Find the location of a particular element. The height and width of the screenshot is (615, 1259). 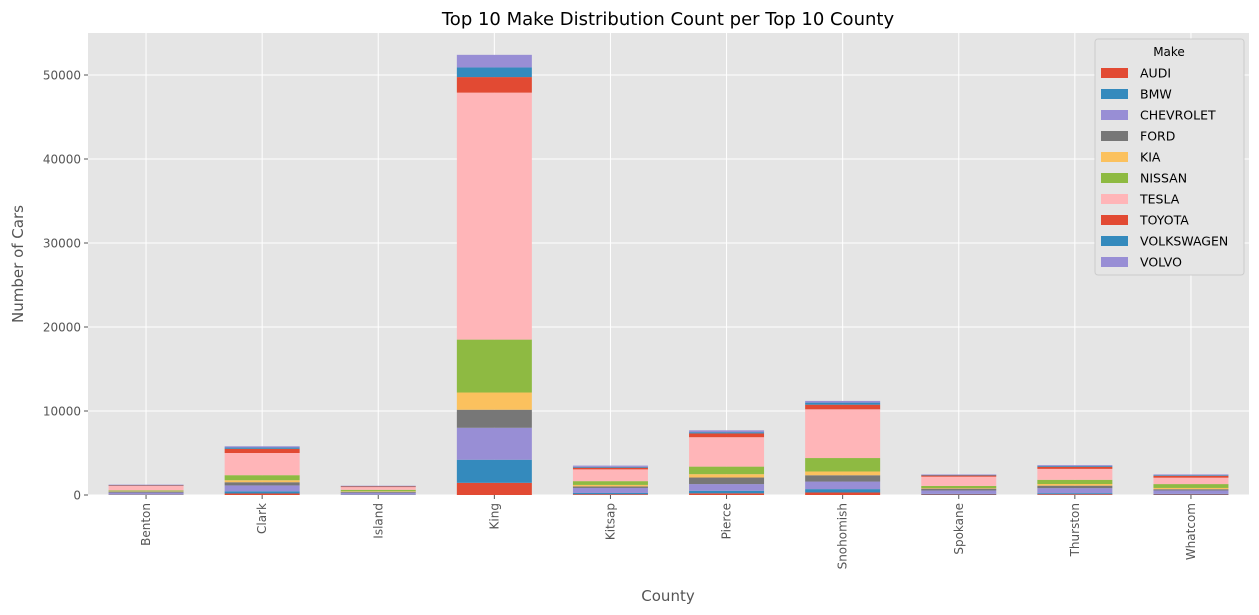

bar-thurston-volkswagen is located at coordinates (1075, 466).